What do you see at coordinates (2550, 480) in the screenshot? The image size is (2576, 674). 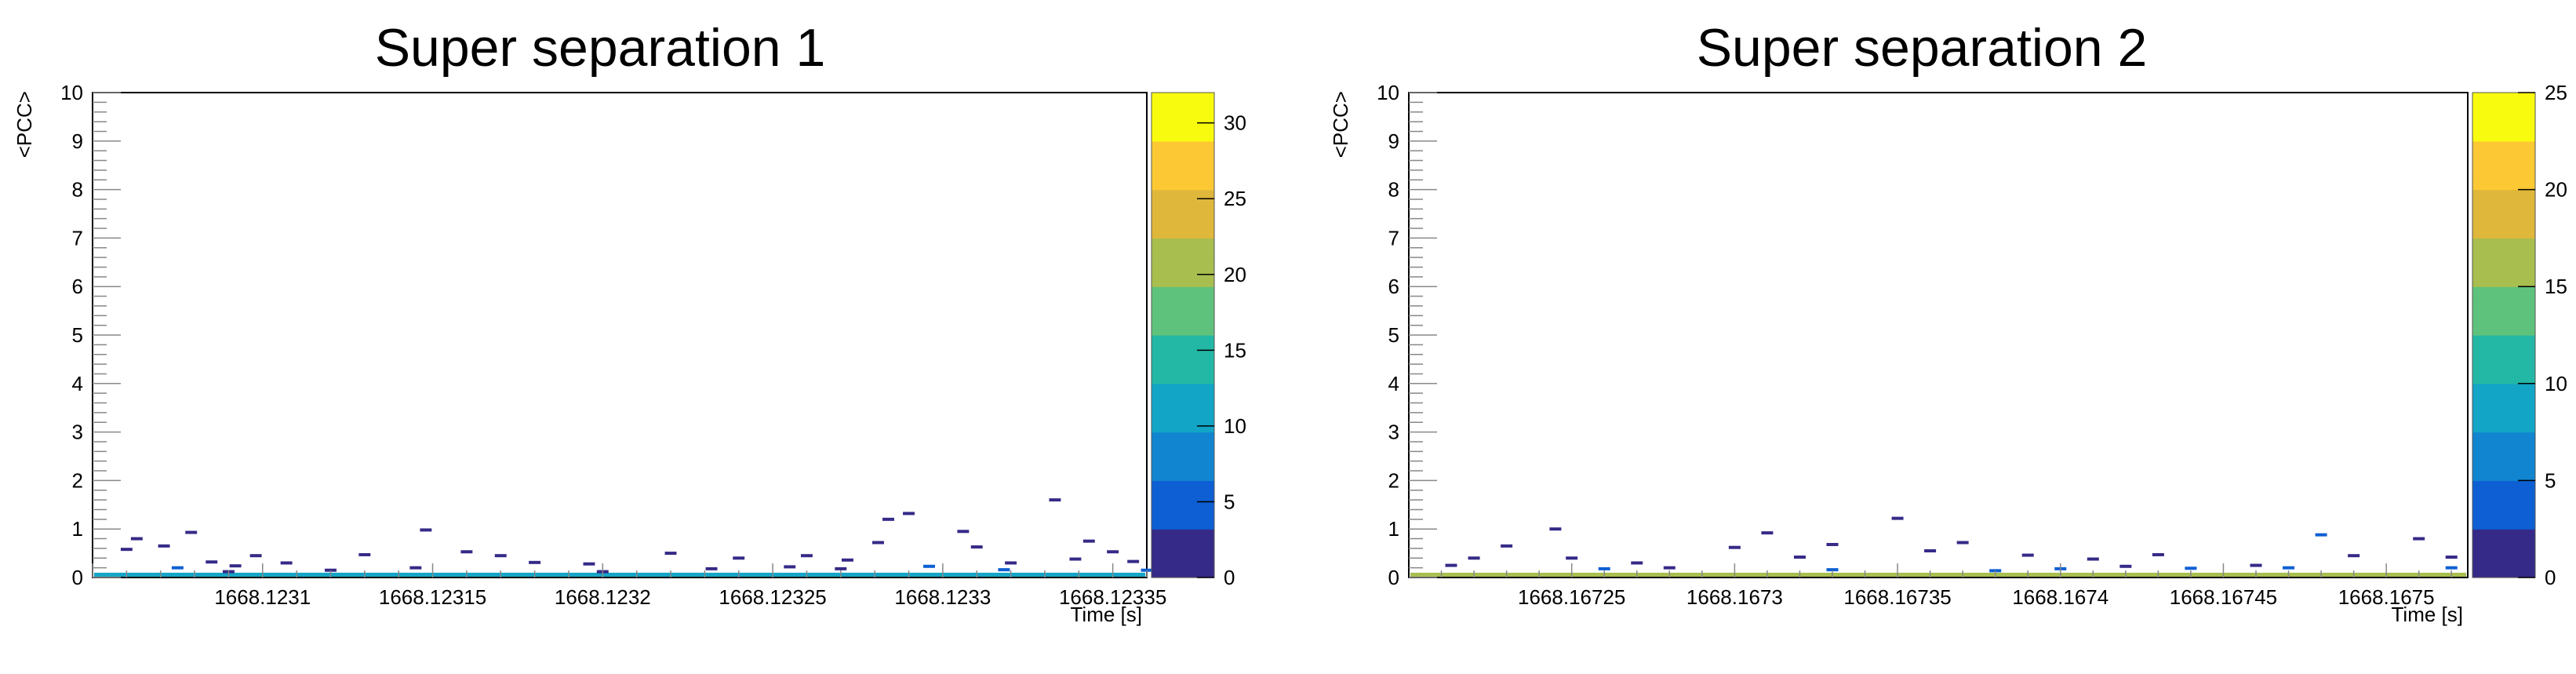 I see `colorbar-tick-label: 5` at bounding box center [2550, 480].